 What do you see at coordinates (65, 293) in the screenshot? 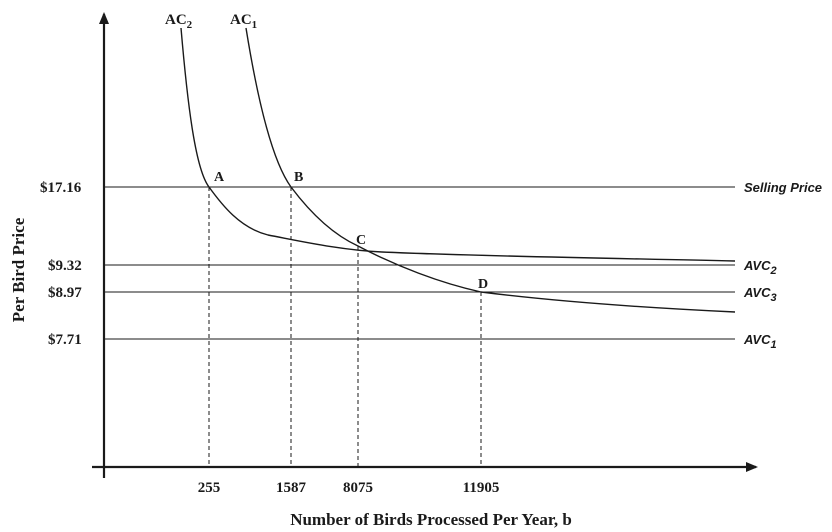
I see `y-tick-label: $8.97` at bounding box center [65, 293].